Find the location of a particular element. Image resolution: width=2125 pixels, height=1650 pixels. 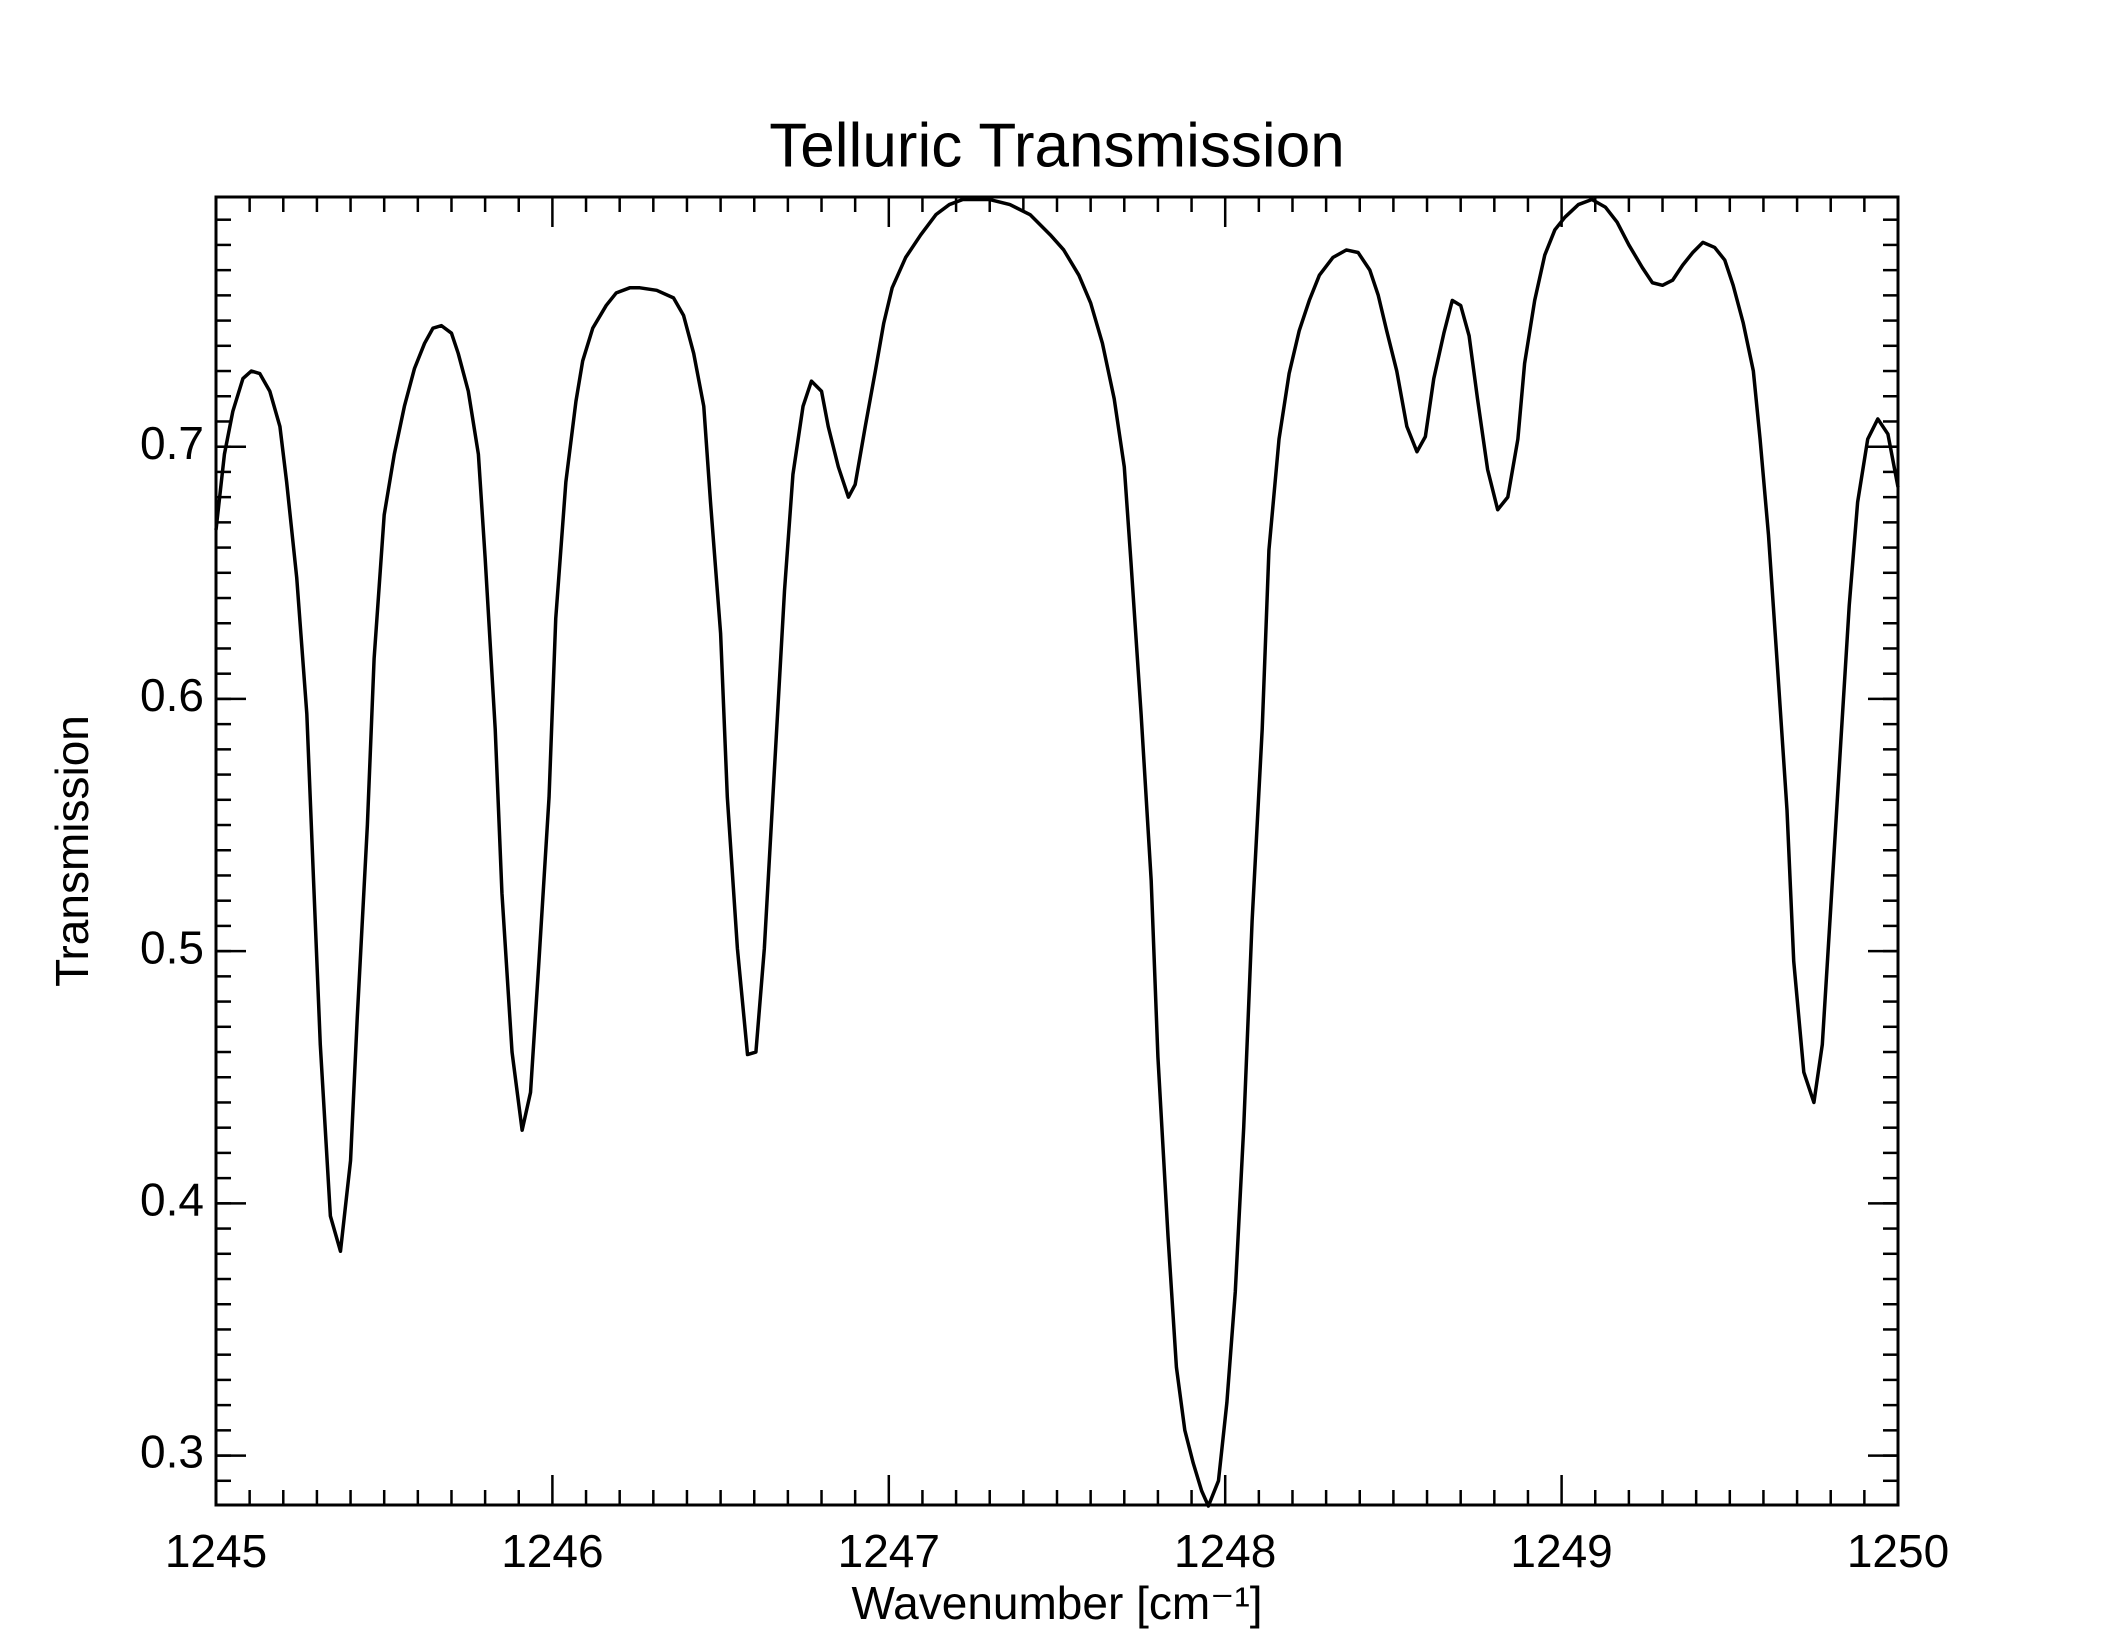

y-tick-label: 0.7 is located at coordinates (172, 443).